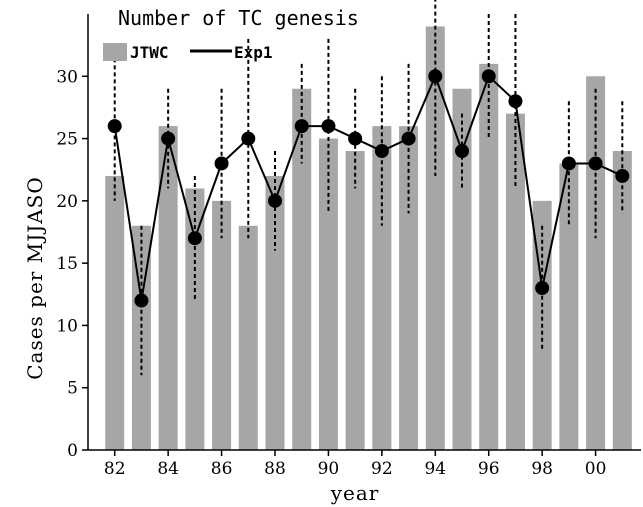 The height and width of the screenshot is (507, 643). Describe the element at coordinates (275, 469) in the screenshot. I see `x-tick-label: 88` at that location.